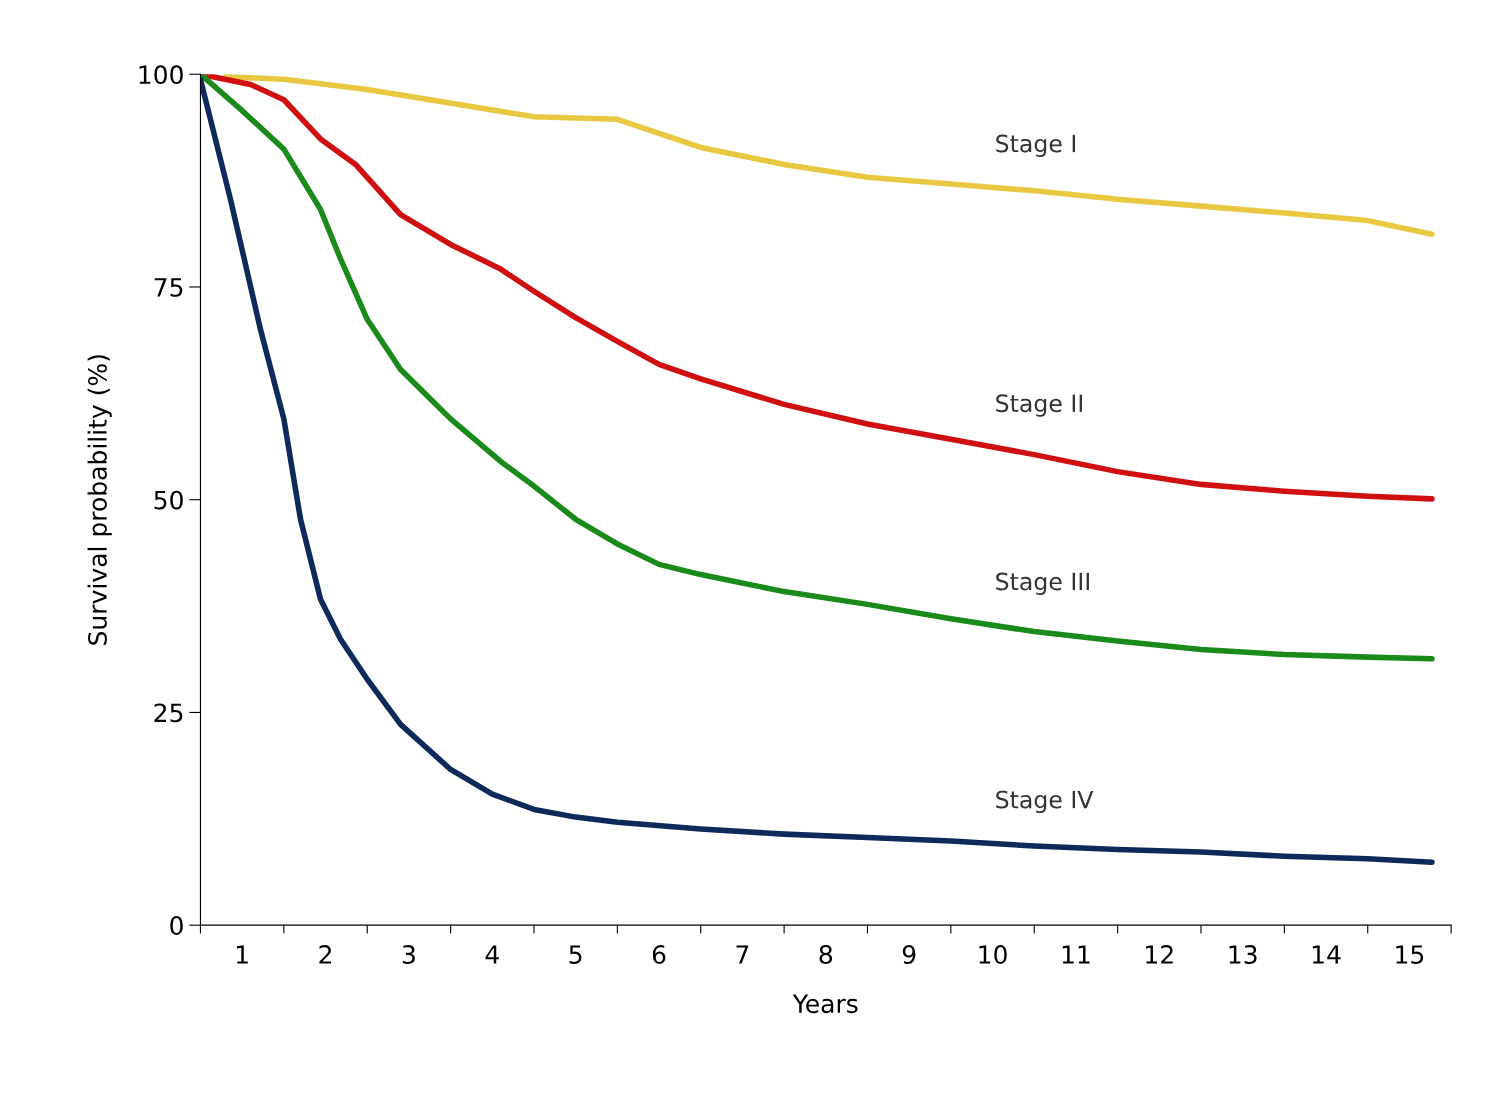  What do you see at coordinates (99, 500) in the screenshot?
I see `y-axis-title: Survival probability (%)` at bounding box center [99, 500].